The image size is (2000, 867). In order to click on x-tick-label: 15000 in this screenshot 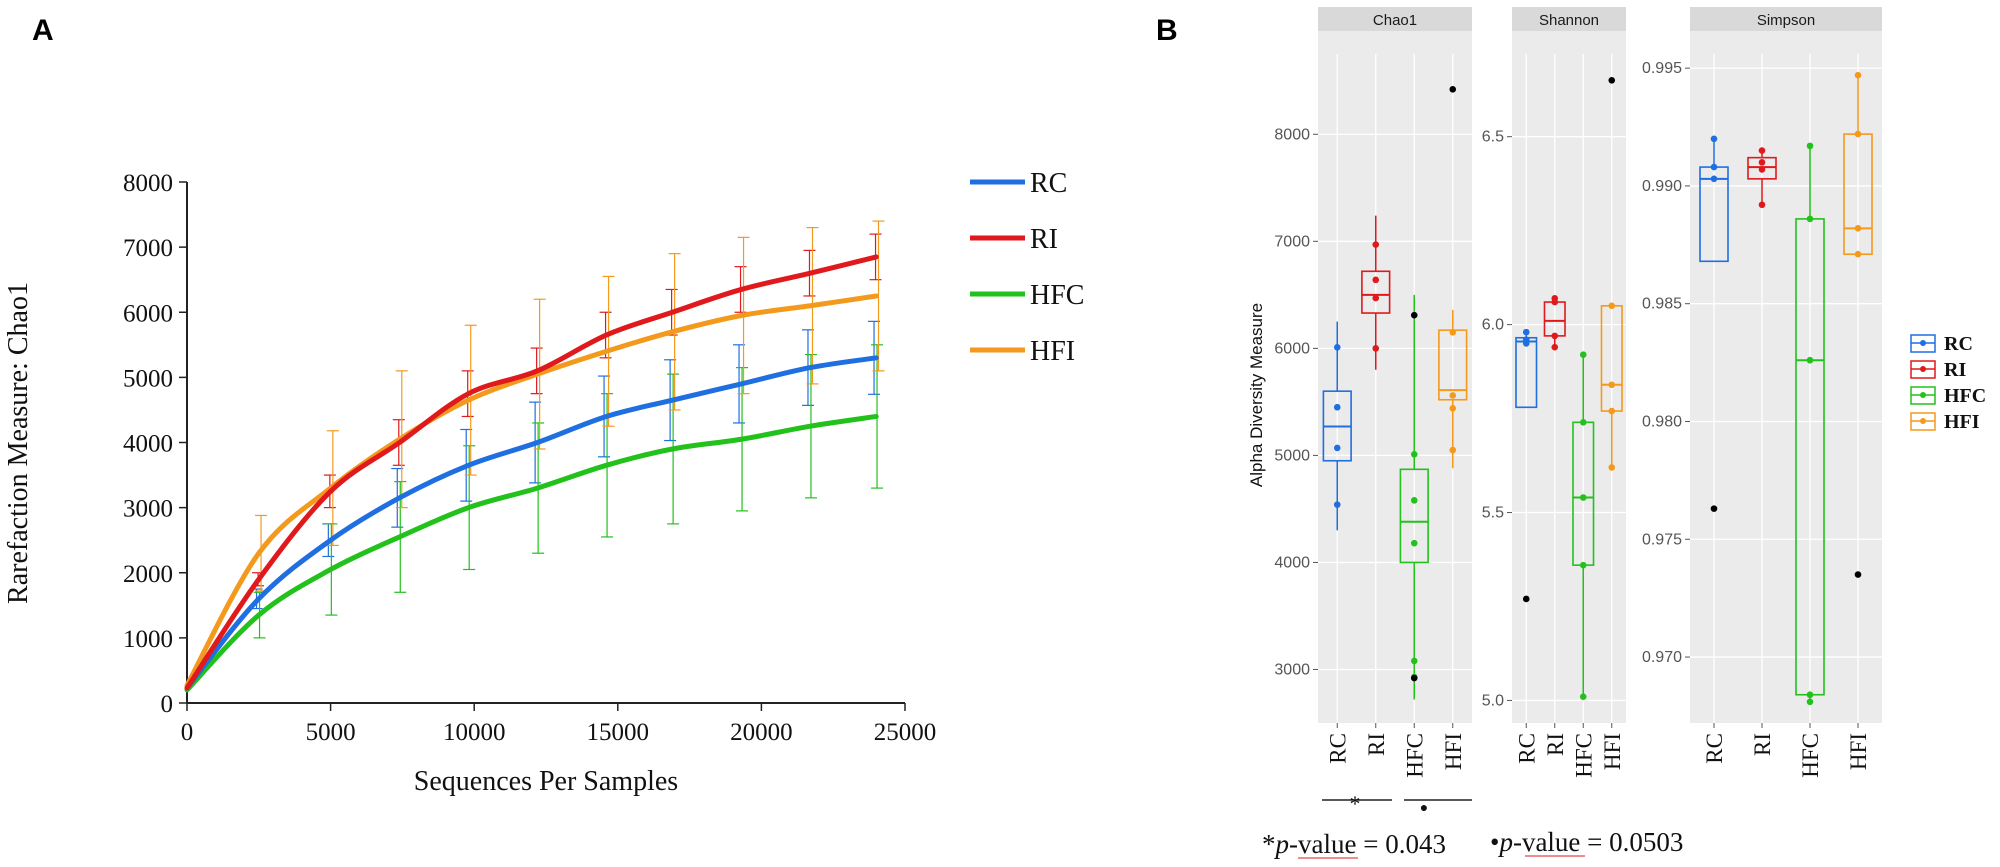, I will do `click(618, 732)`.